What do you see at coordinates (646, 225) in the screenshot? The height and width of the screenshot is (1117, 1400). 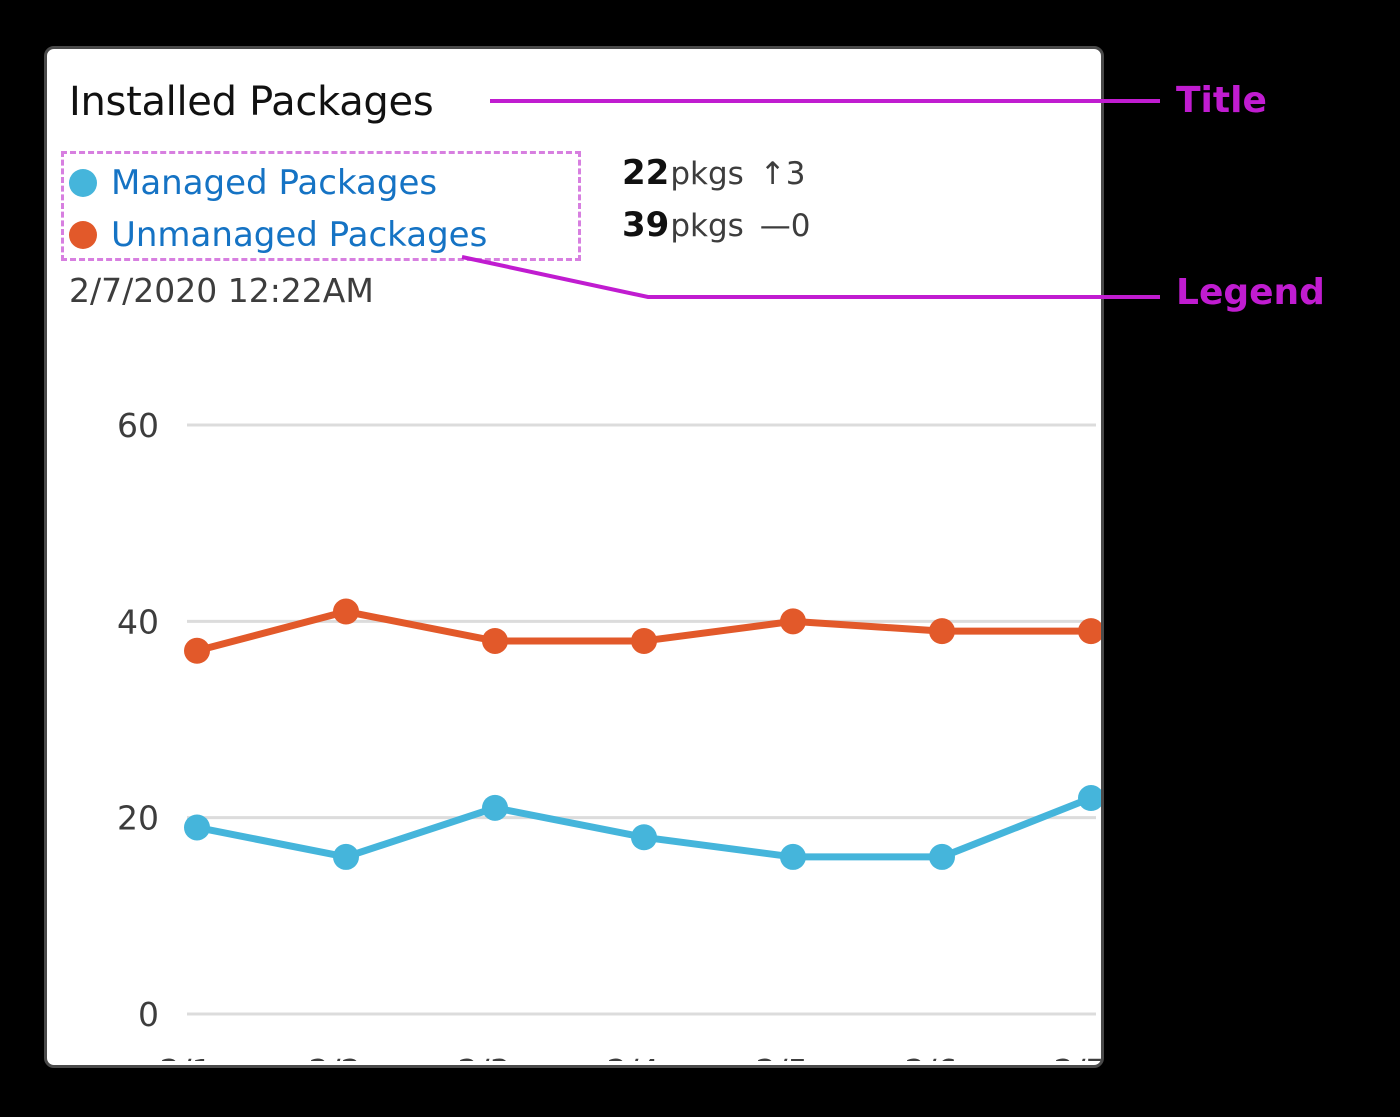 I see `stat-value: 39` at bounding box center [646, 225].